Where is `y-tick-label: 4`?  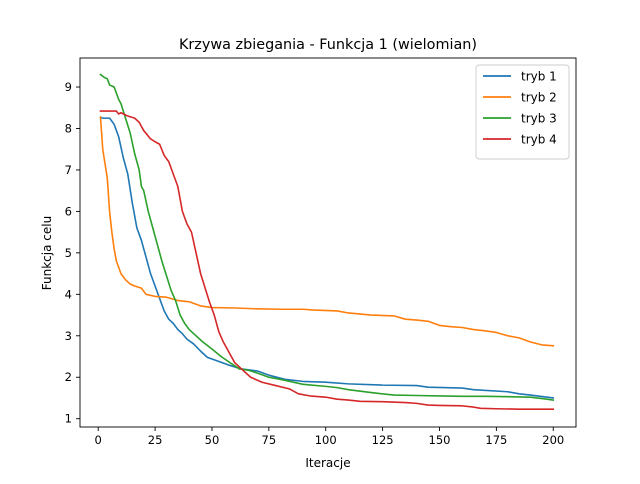 y-tick-label: 4 is located at coordinates (68, 294).